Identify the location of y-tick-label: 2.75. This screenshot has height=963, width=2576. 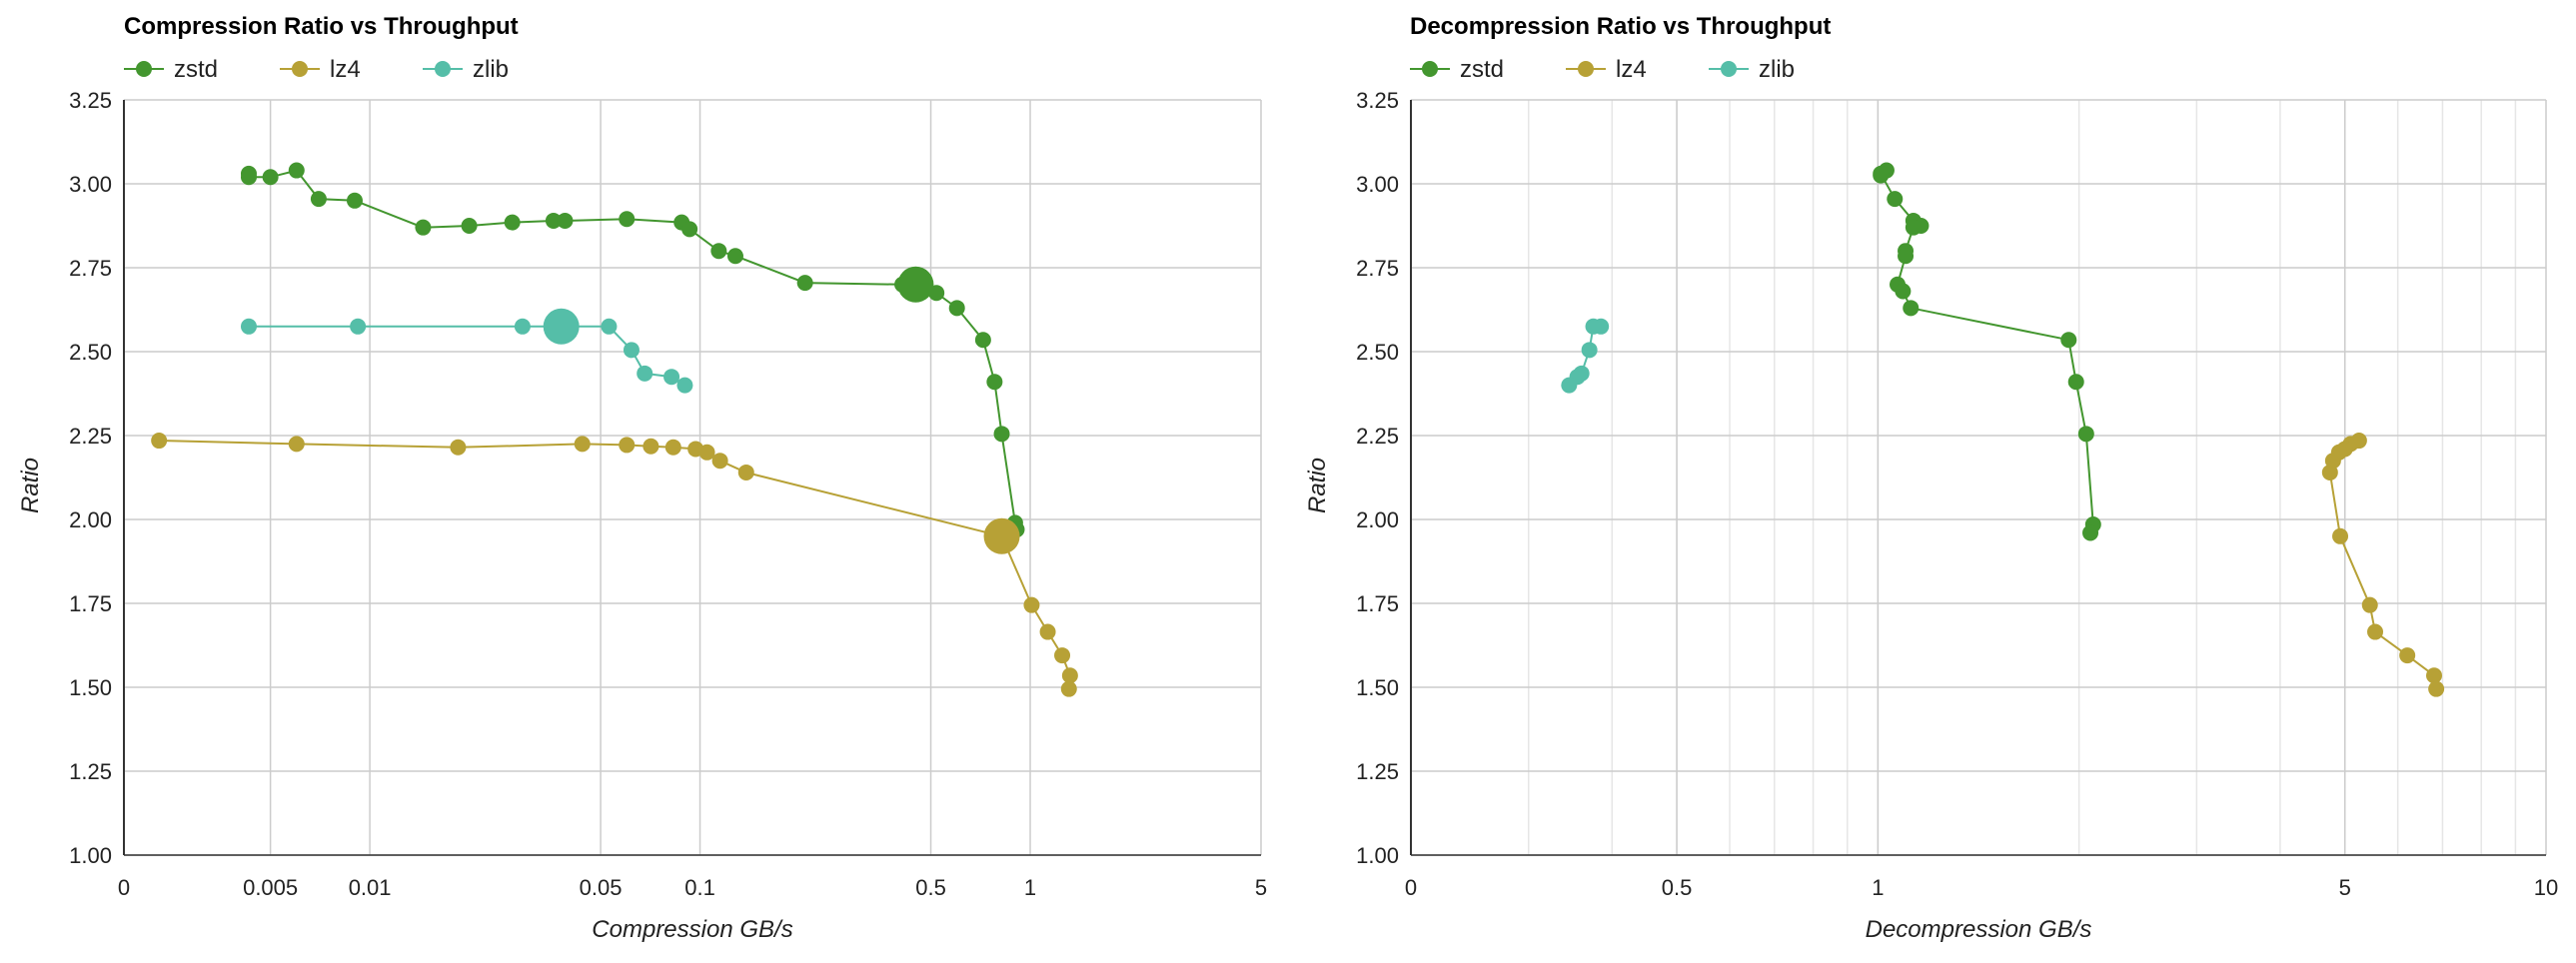
(1377, 268).